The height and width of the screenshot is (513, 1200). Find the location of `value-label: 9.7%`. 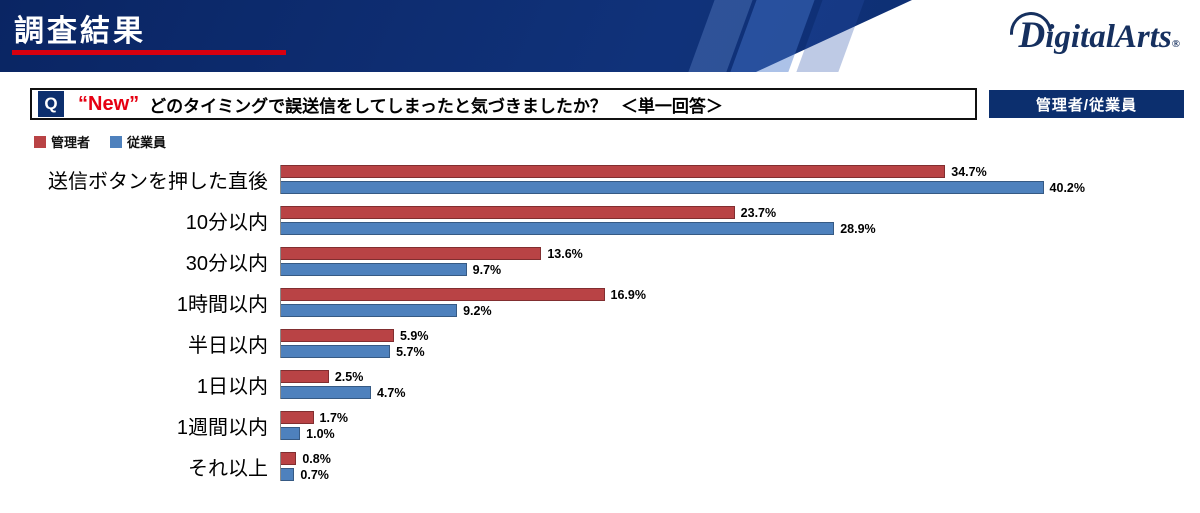

value-label: 9.7% is located at coordinates (487, 269).